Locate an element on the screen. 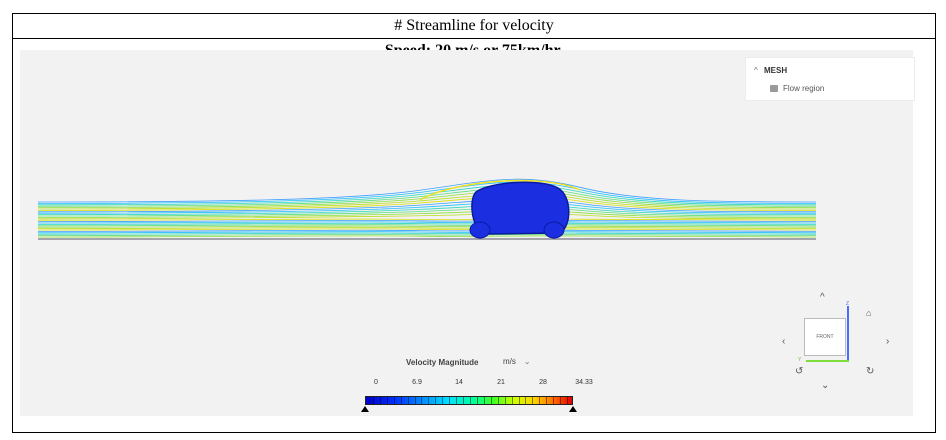  tick-label: 6.9 is located at coordinates (417, 382).